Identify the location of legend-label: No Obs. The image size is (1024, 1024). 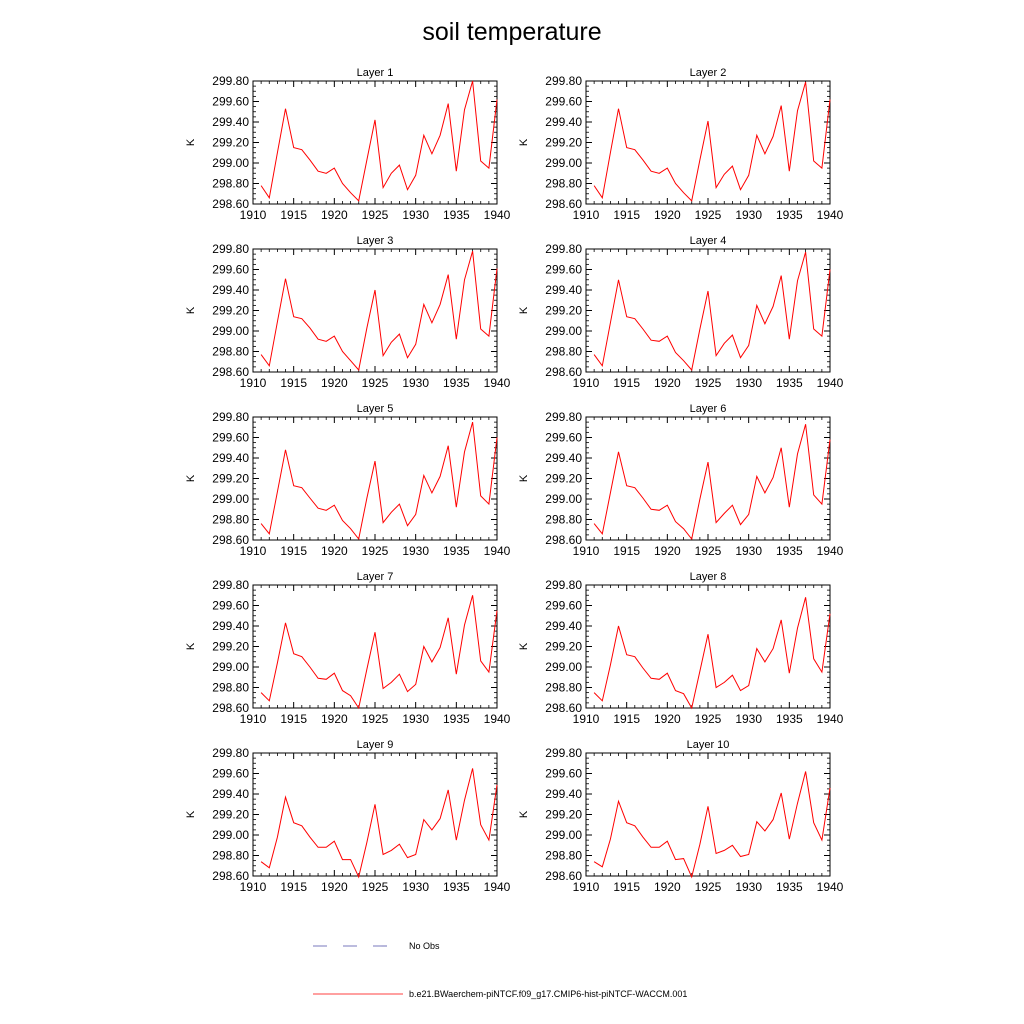
(424, 946).